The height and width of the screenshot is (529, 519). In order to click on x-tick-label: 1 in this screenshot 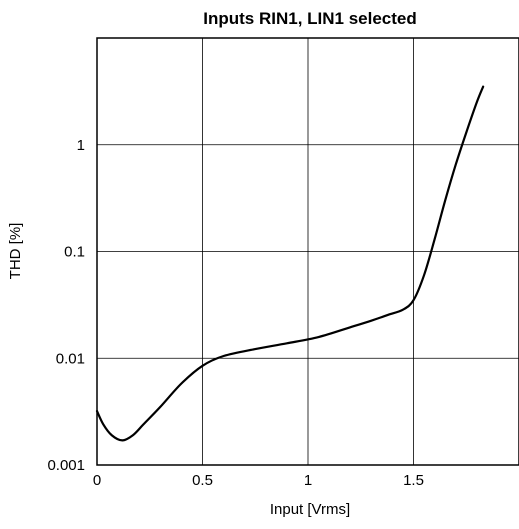, I will do `click(308, 480)`.